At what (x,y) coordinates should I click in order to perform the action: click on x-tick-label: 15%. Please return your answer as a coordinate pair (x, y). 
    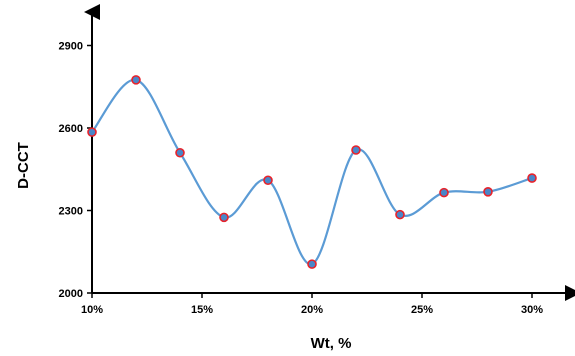
    Looking at the image, I should click on (202, 310).